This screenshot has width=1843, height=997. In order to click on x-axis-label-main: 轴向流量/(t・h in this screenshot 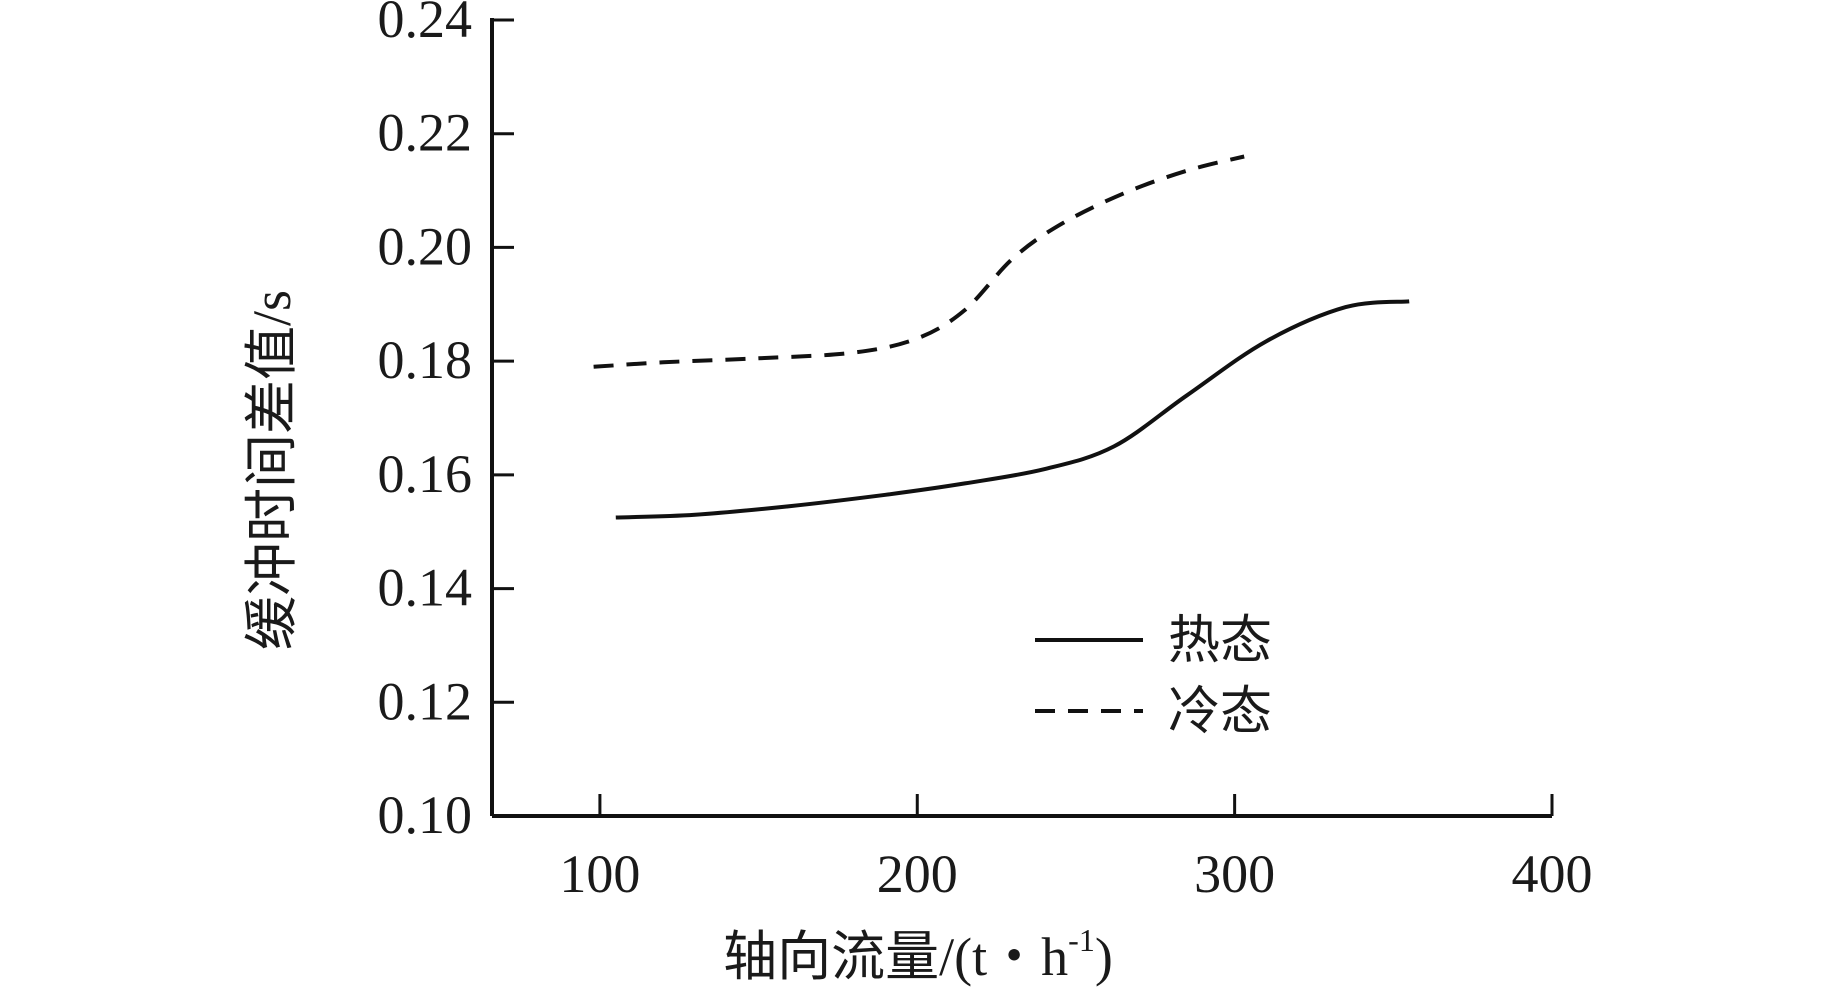, I will do `click(895, 957)`.